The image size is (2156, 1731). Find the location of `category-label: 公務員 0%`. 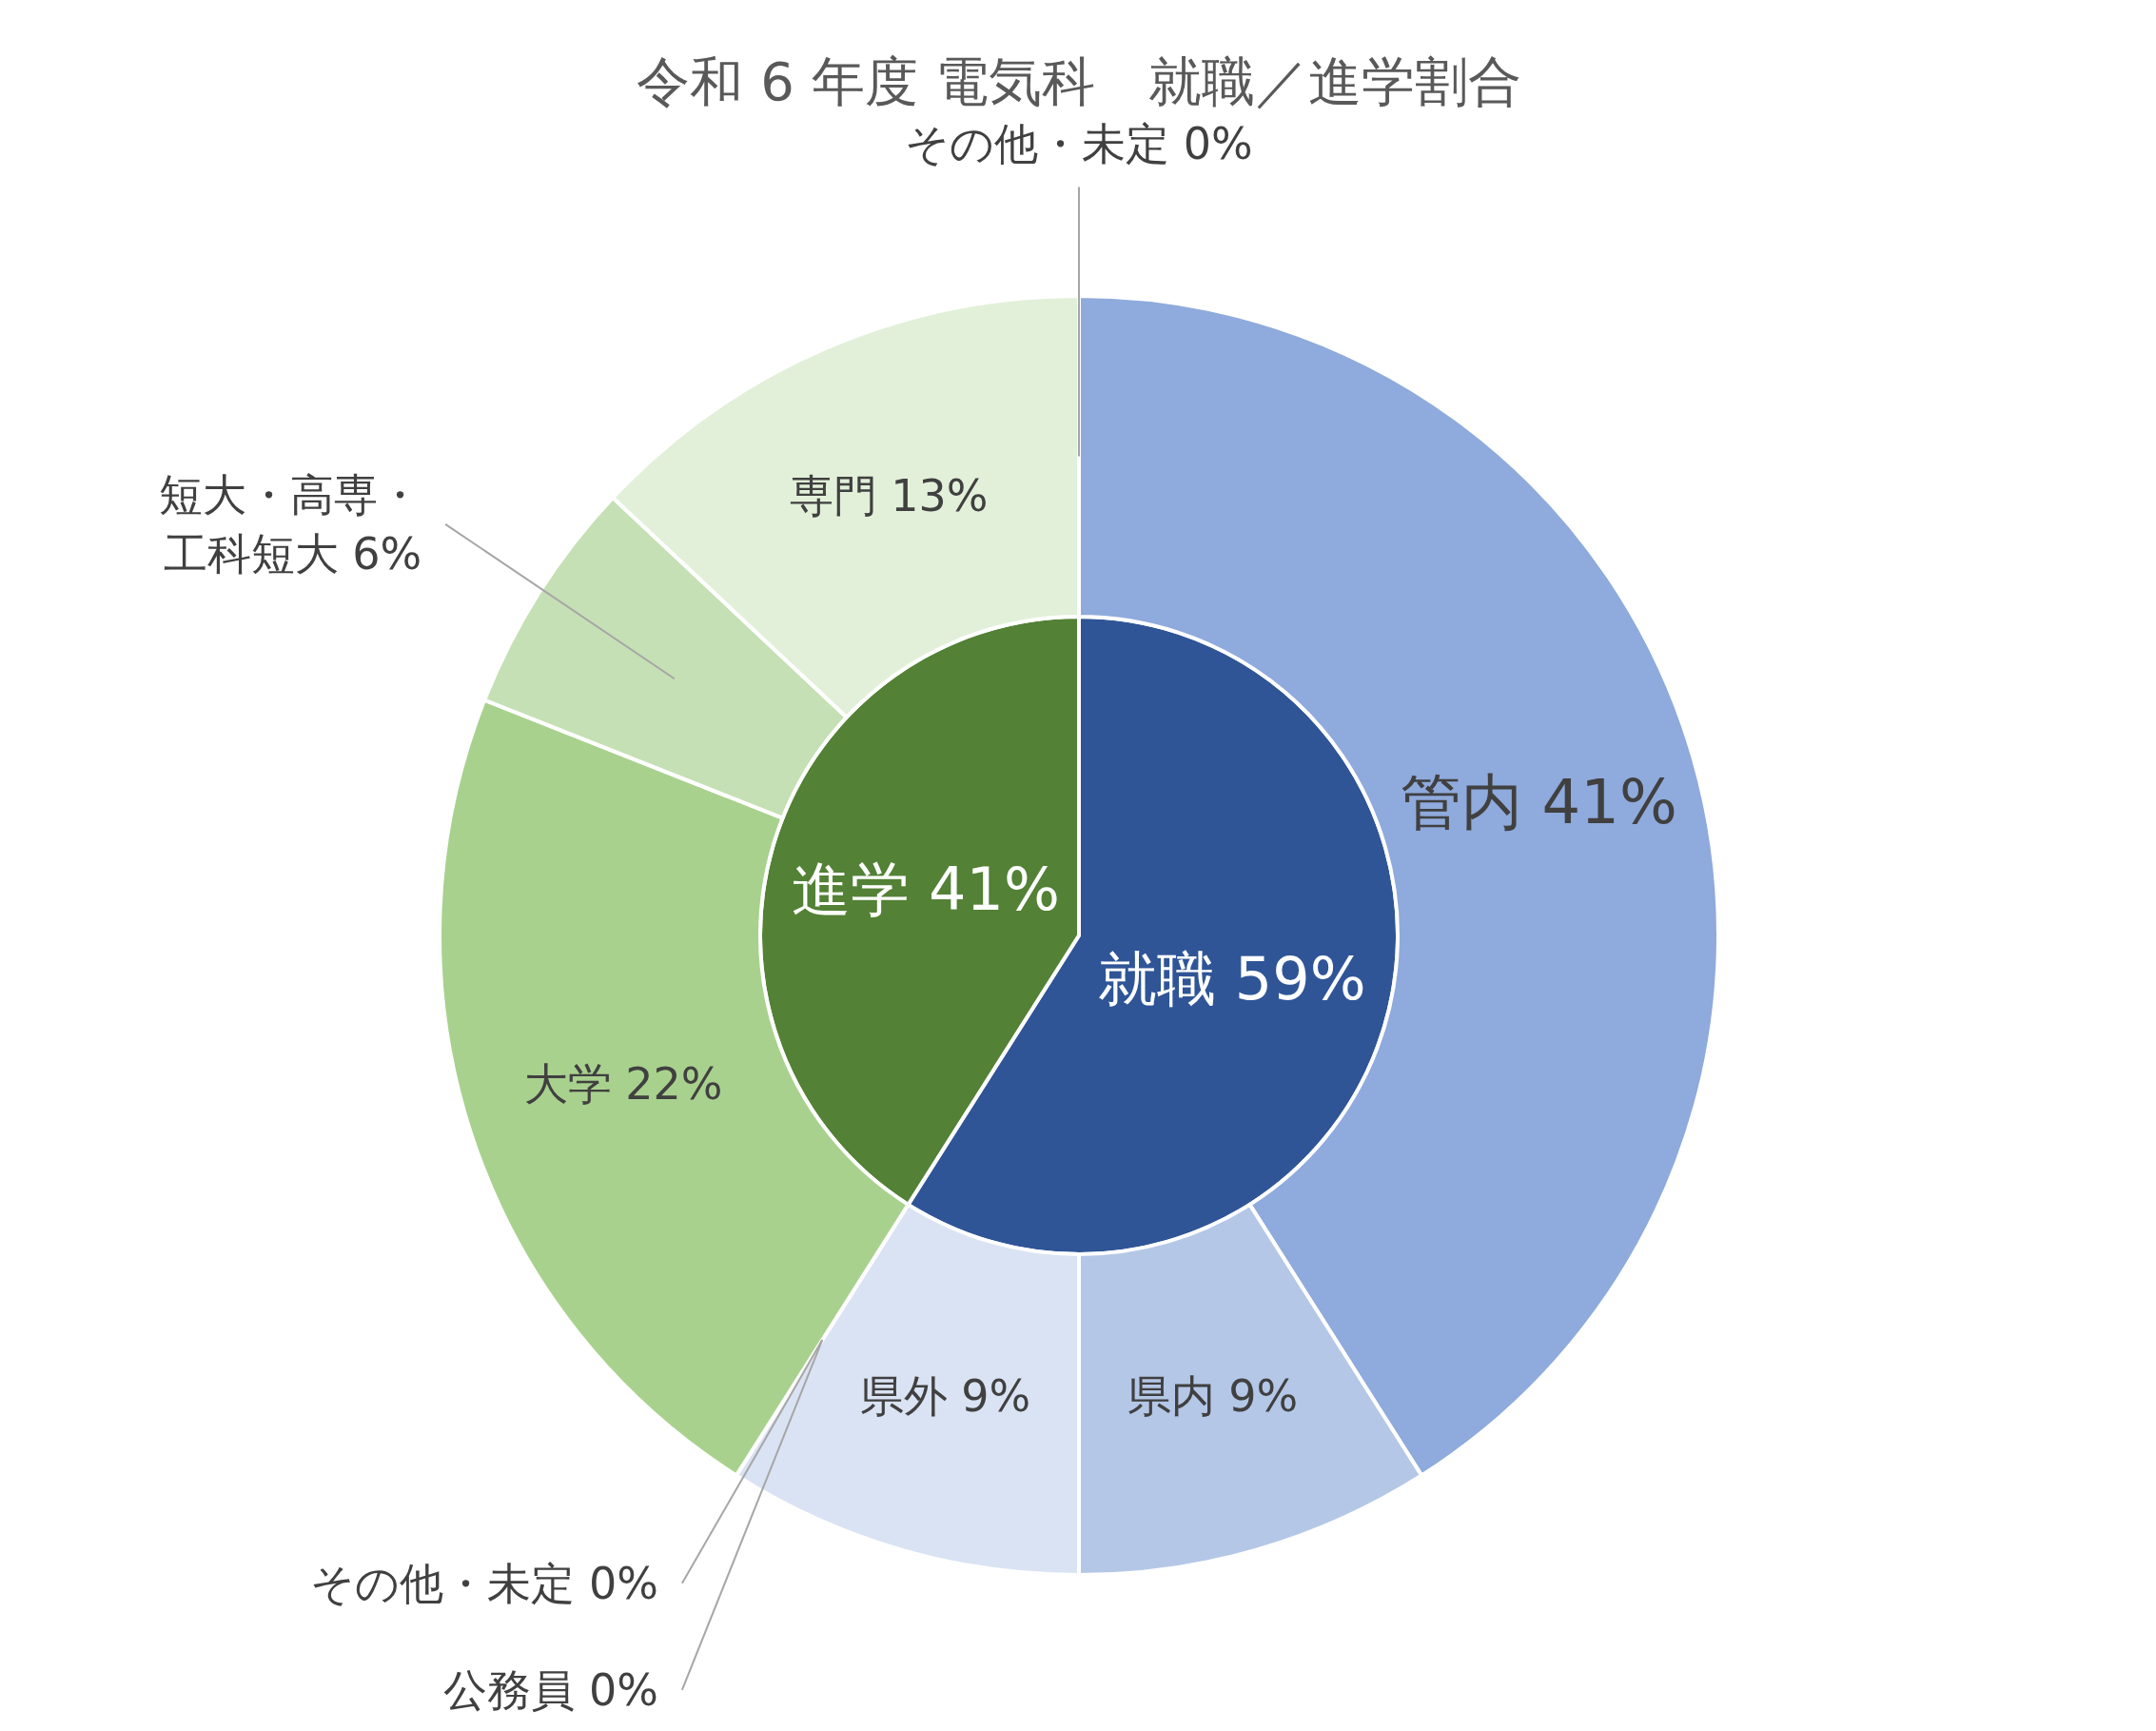

category-label: 公務員 0% is located at coordinates (550, 1689).